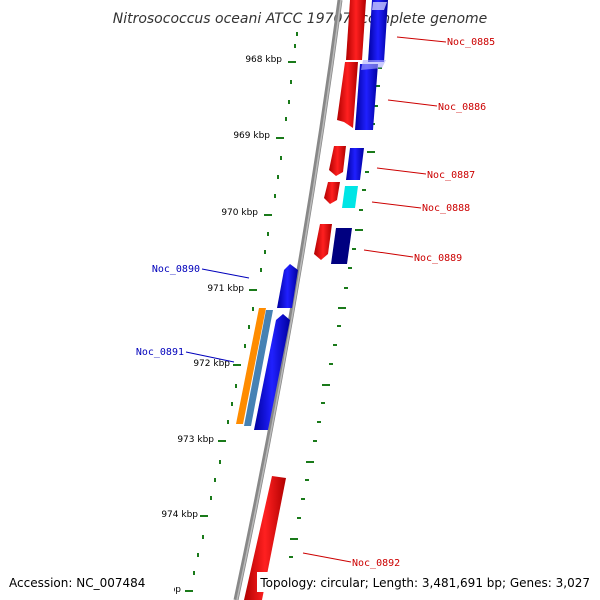 This screenshot has height=600, width=600. What do you see at coordinates (265, 538) in the screenshot?
I see `gene-noc-0892-red` at bounding box center [265, 538].